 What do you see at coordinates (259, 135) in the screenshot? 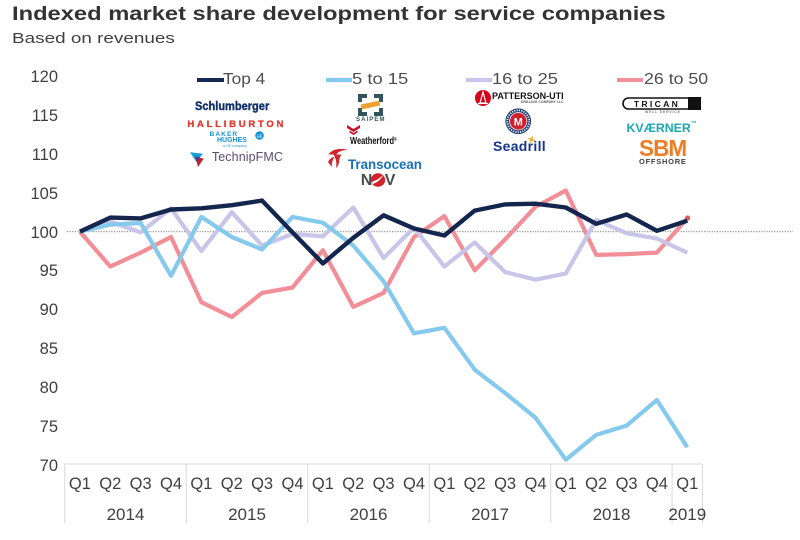
I see `svg-text: GE` at bounding box center [259, 135].